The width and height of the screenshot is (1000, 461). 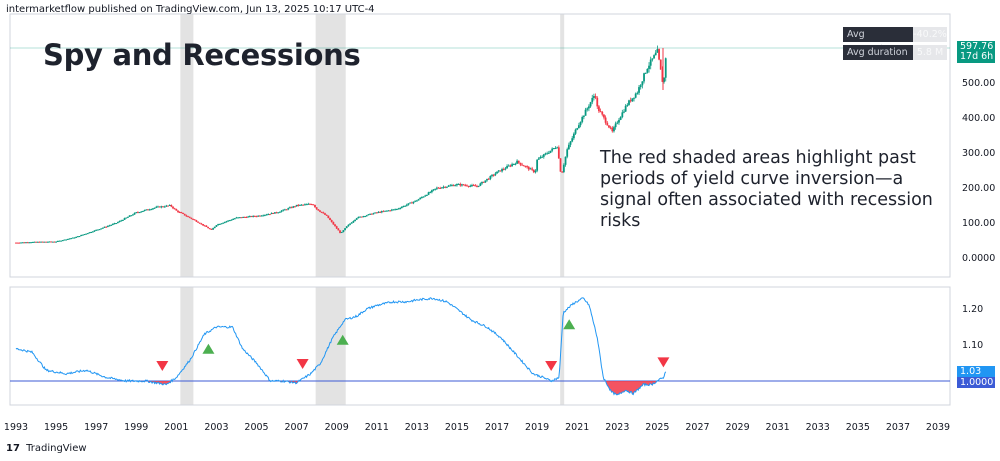 I want to click on stat-avg-correction: Avg correction -40.2%, so click(x=895, y=41).